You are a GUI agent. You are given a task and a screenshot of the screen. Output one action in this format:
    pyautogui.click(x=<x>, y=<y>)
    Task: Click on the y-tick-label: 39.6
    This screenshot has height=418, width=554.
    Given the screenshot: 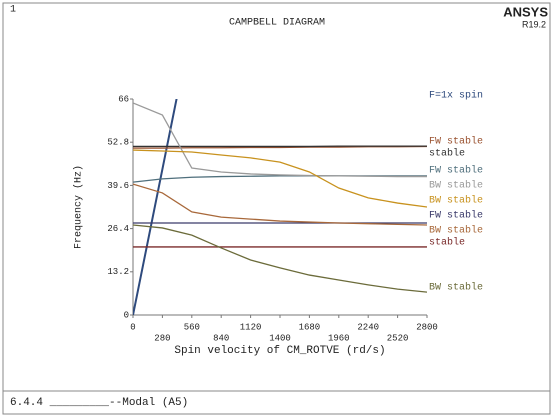 What is the action you would take?
    pyautogui.click(x=118, y=186)
    